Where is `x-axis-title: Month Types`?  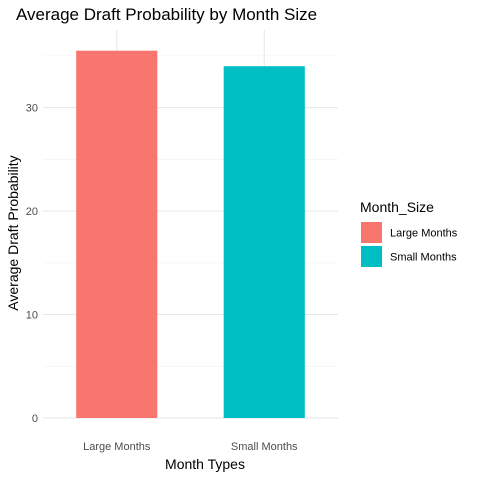
x-axis-title: Month Types is located at coordinates (205, 464).